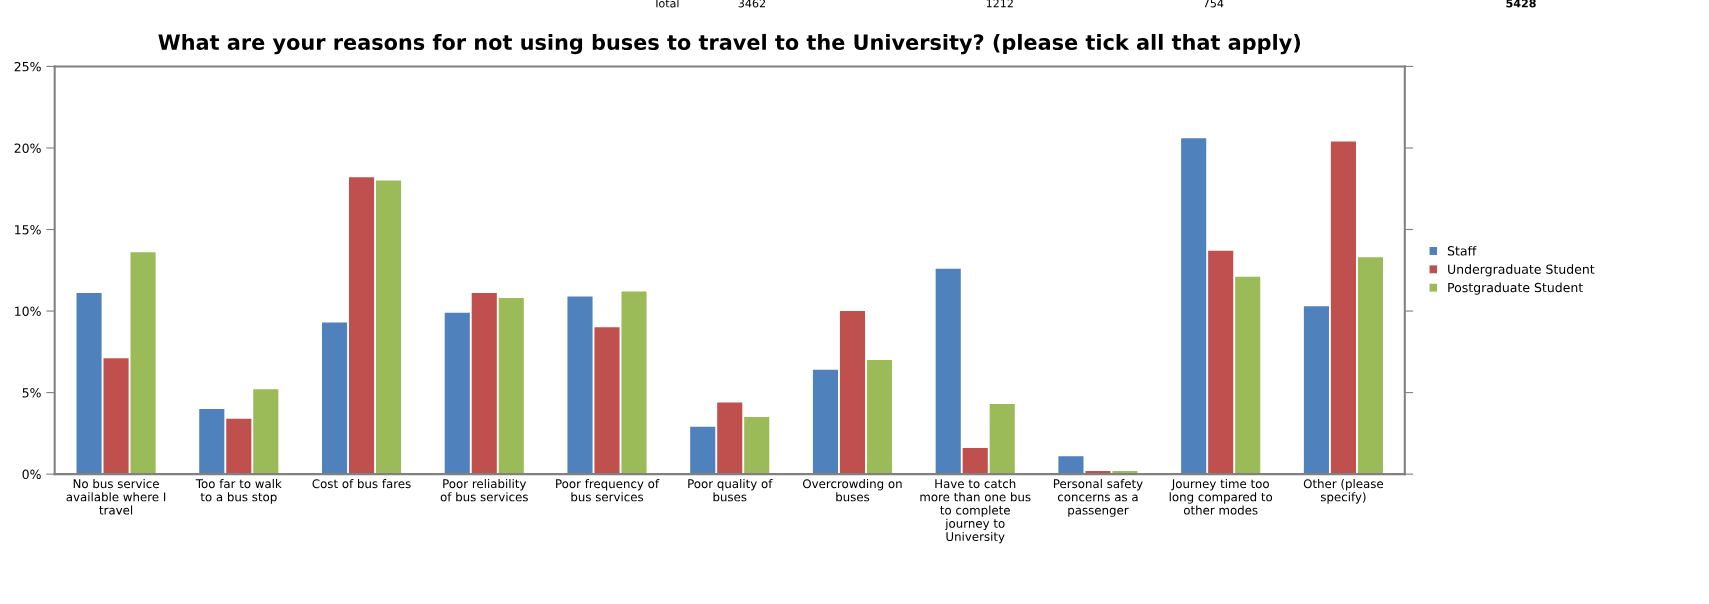 The height and width of the screenshot is (604, 1709). I want to click on text: 3462, so click(751, 4).